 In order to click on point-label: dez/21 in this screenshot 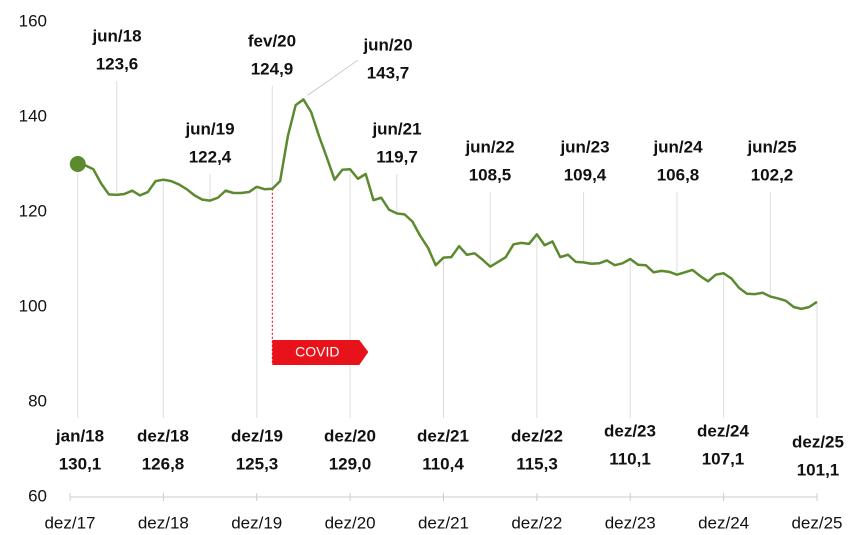, I will do `click(443, 435)`.